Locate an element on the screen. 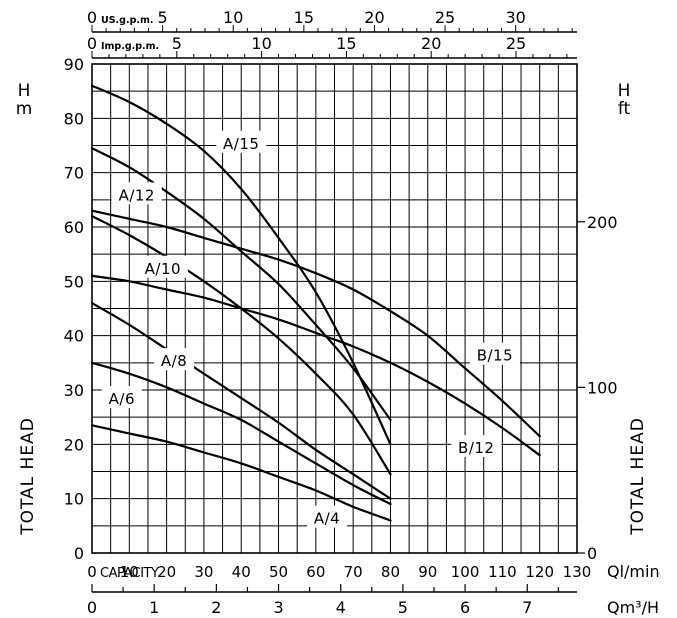 This screenshot has width=677, height=618. x-tick-label-m3h: 2 is located at coordinates (216, 607).